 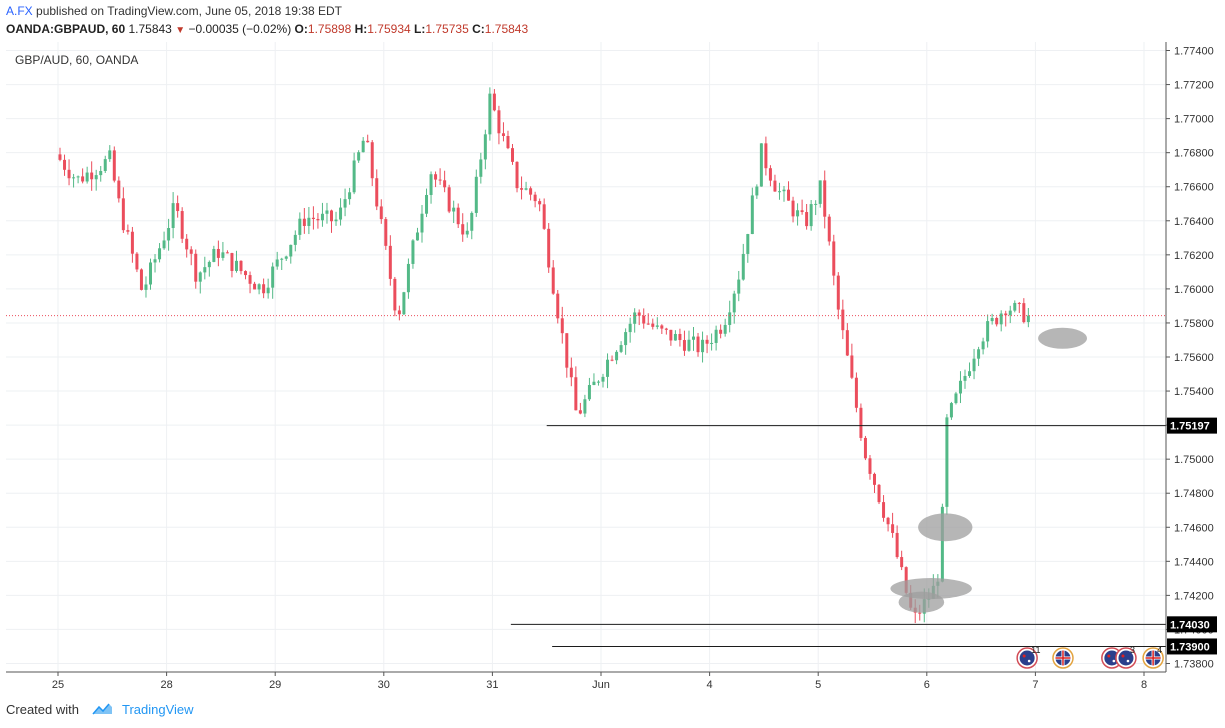 I want to click on x-tick-label: 5, so click(x=818, y=685).